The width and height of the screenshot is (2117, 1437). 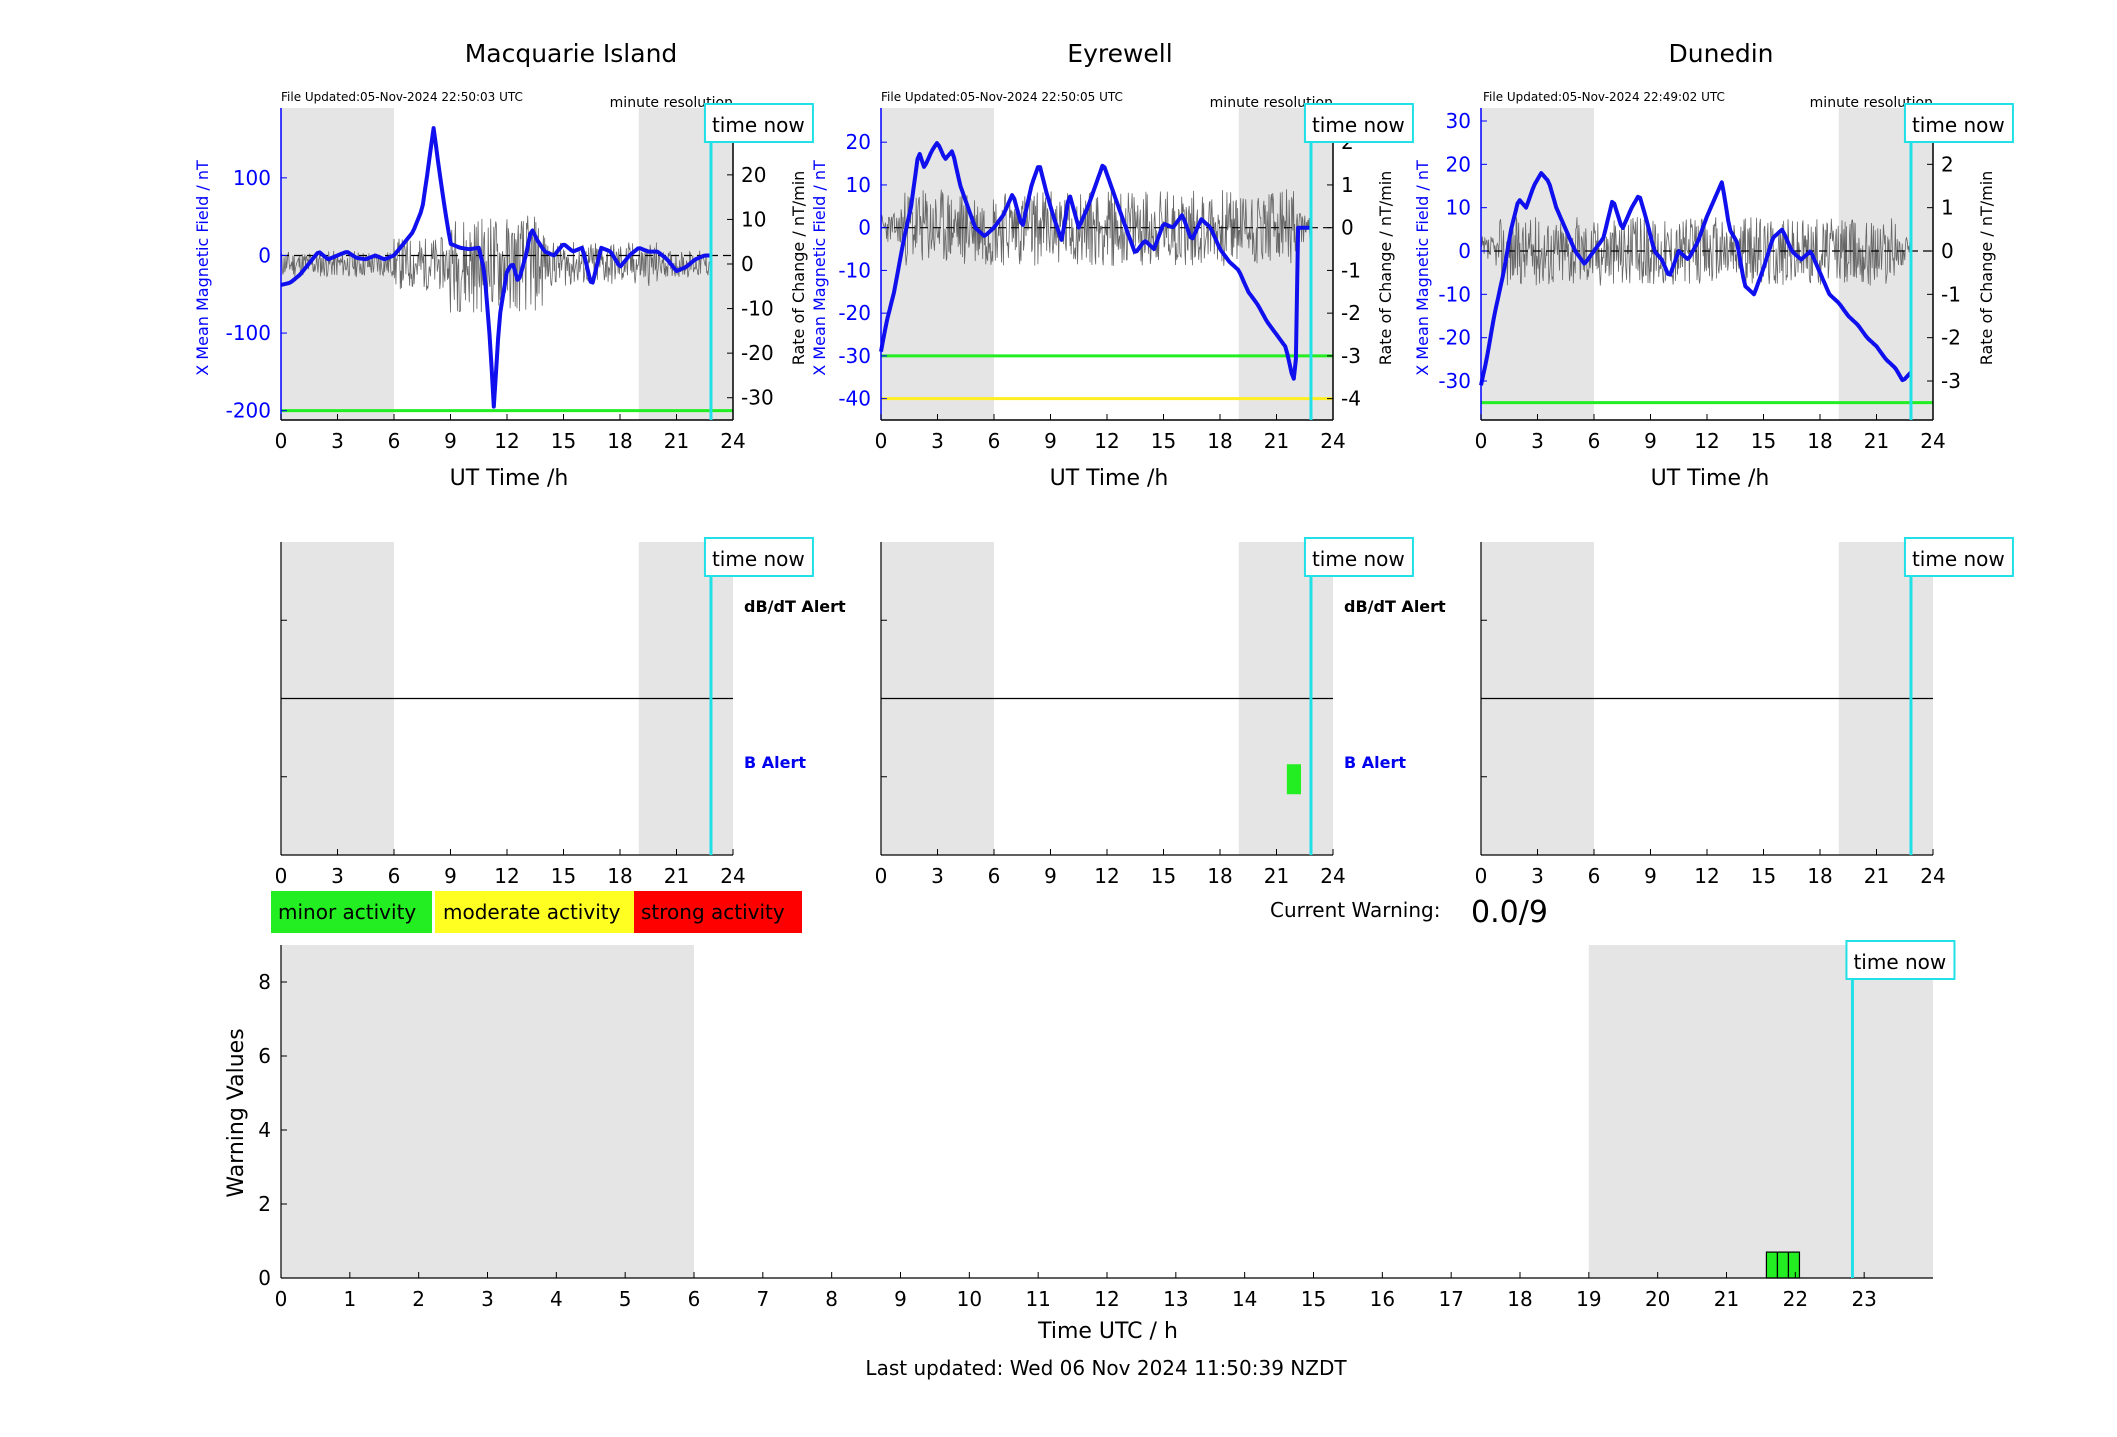 What do you see at coordinates (762, 1299) in the screenshot?
I see `x-tick-label: 7` at bounding box center [762, 1299].